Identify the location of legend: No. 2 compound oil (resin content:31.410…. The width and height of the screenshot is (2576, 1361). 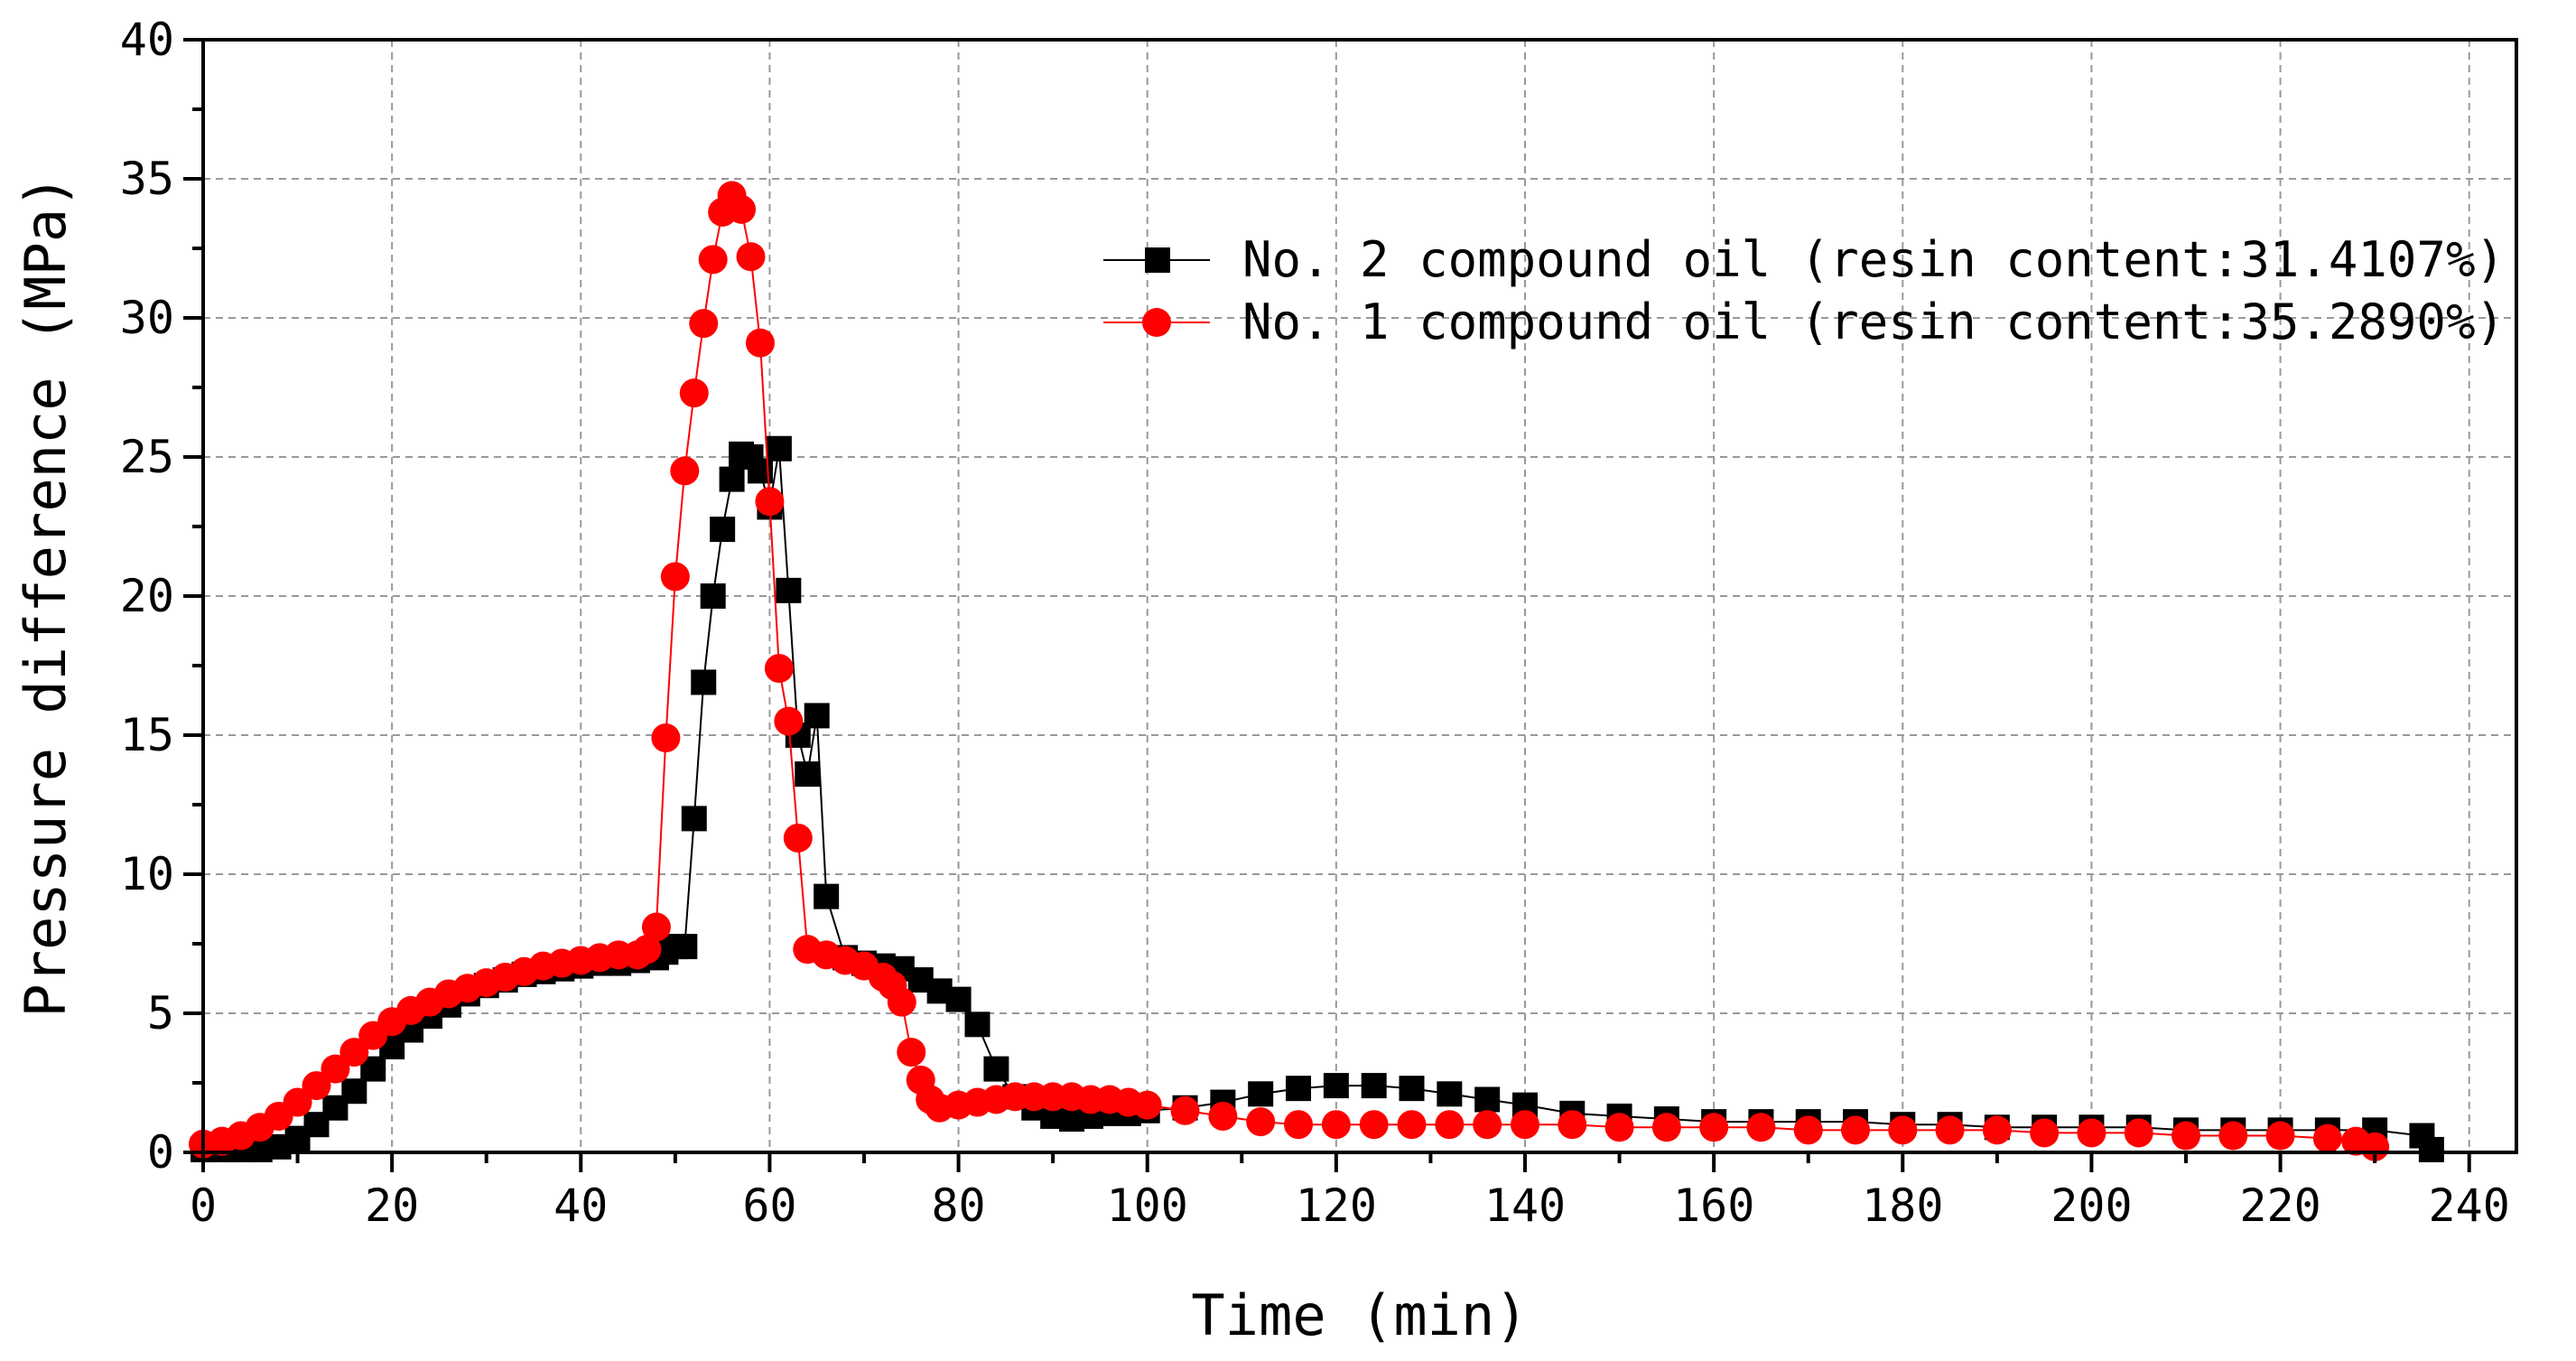
(1804, 290).